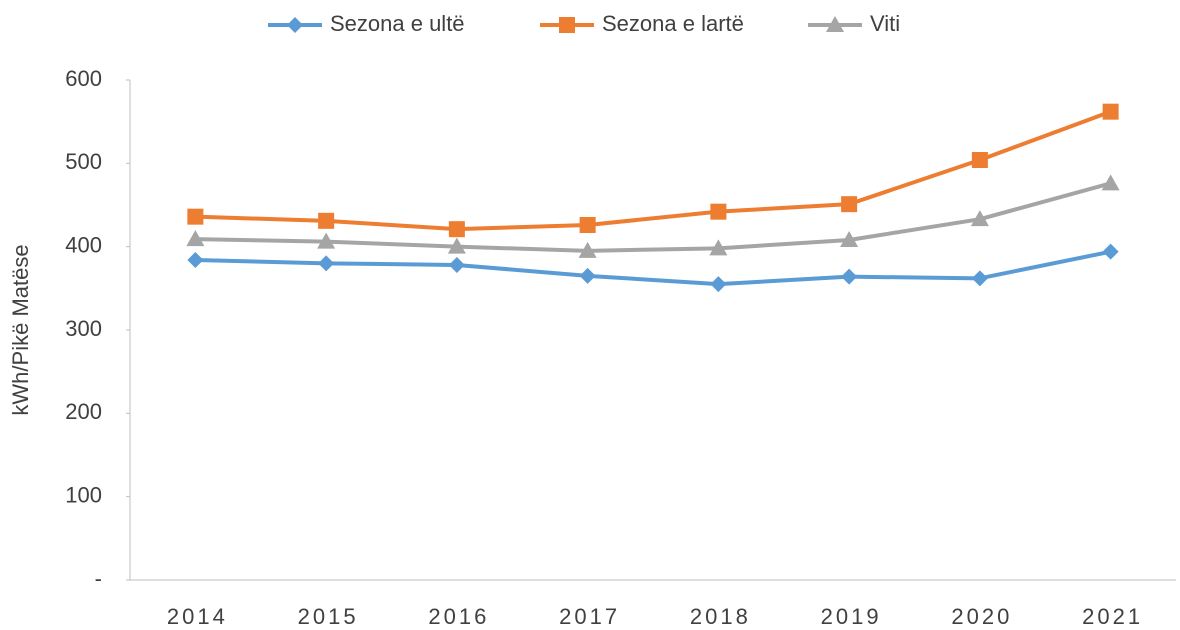  I want to click on y-tick-label: 500, so click(83, 161).